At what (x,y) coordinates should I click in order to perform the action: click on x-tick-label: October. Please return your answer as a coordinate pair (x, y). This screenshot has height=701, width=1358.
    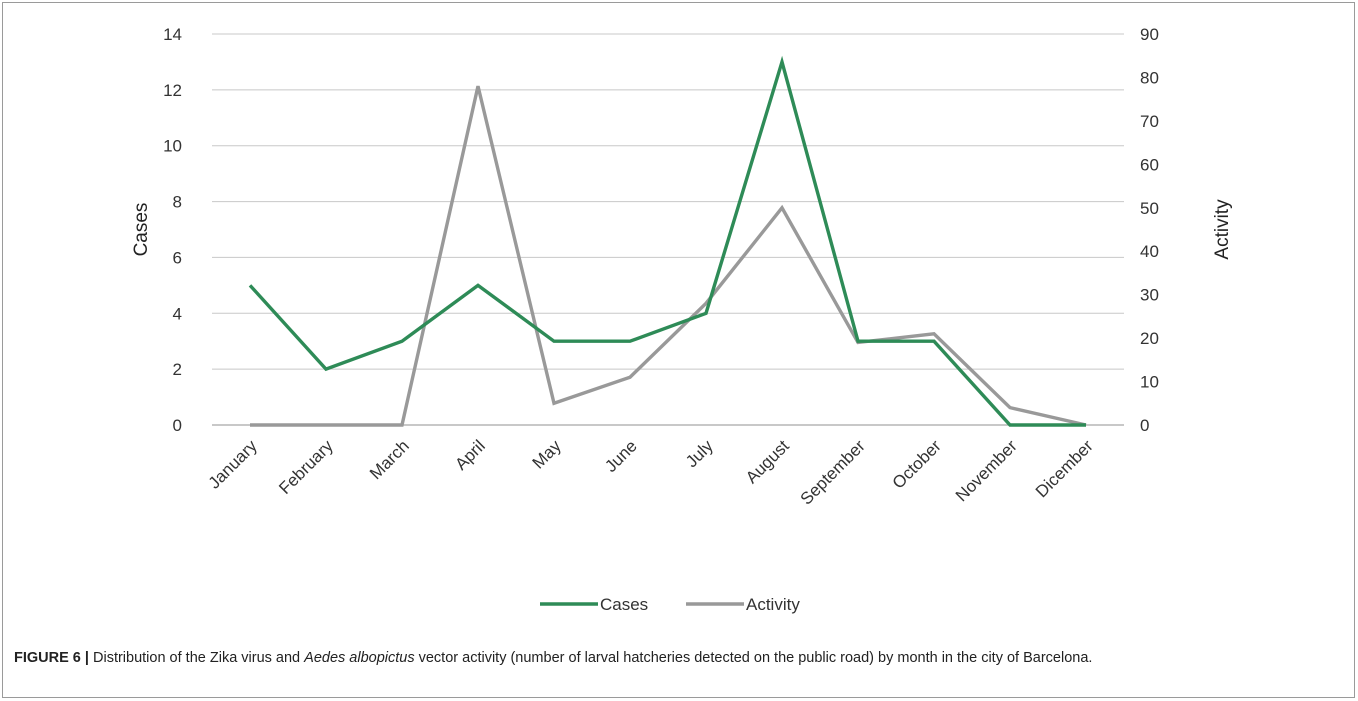
    Looking at the image, I should click on (917, 464).